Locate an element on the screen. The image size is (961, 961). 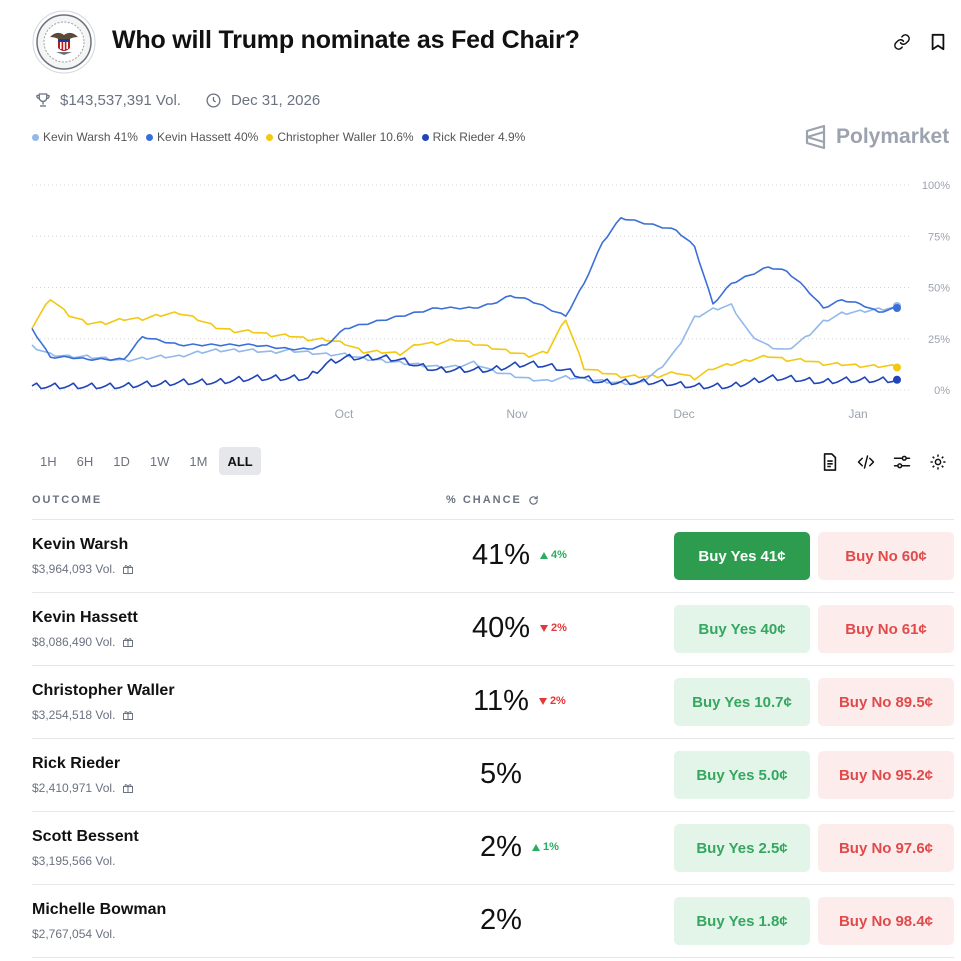
buy-no-price: 61¢ is located at coordinates (914, 629).